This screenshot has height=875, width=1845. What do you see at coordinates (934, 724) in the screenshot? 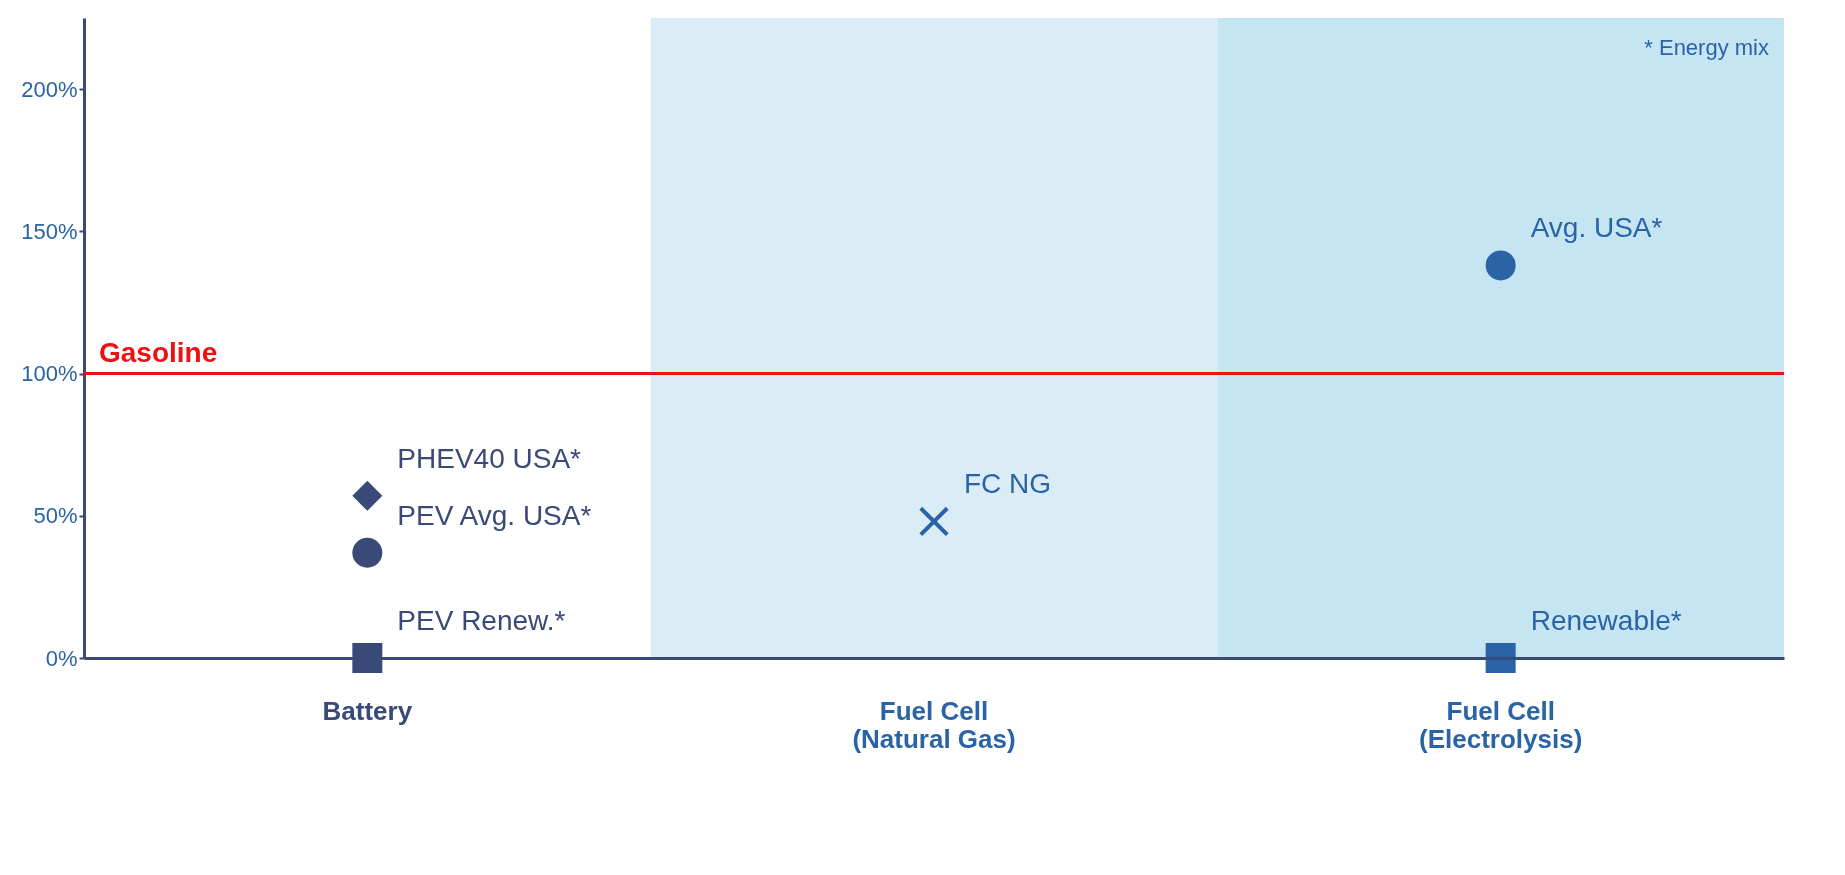
I see `x-tick-label: Fuel Cell (Natural Gas)` at bounding box center [934, 724].